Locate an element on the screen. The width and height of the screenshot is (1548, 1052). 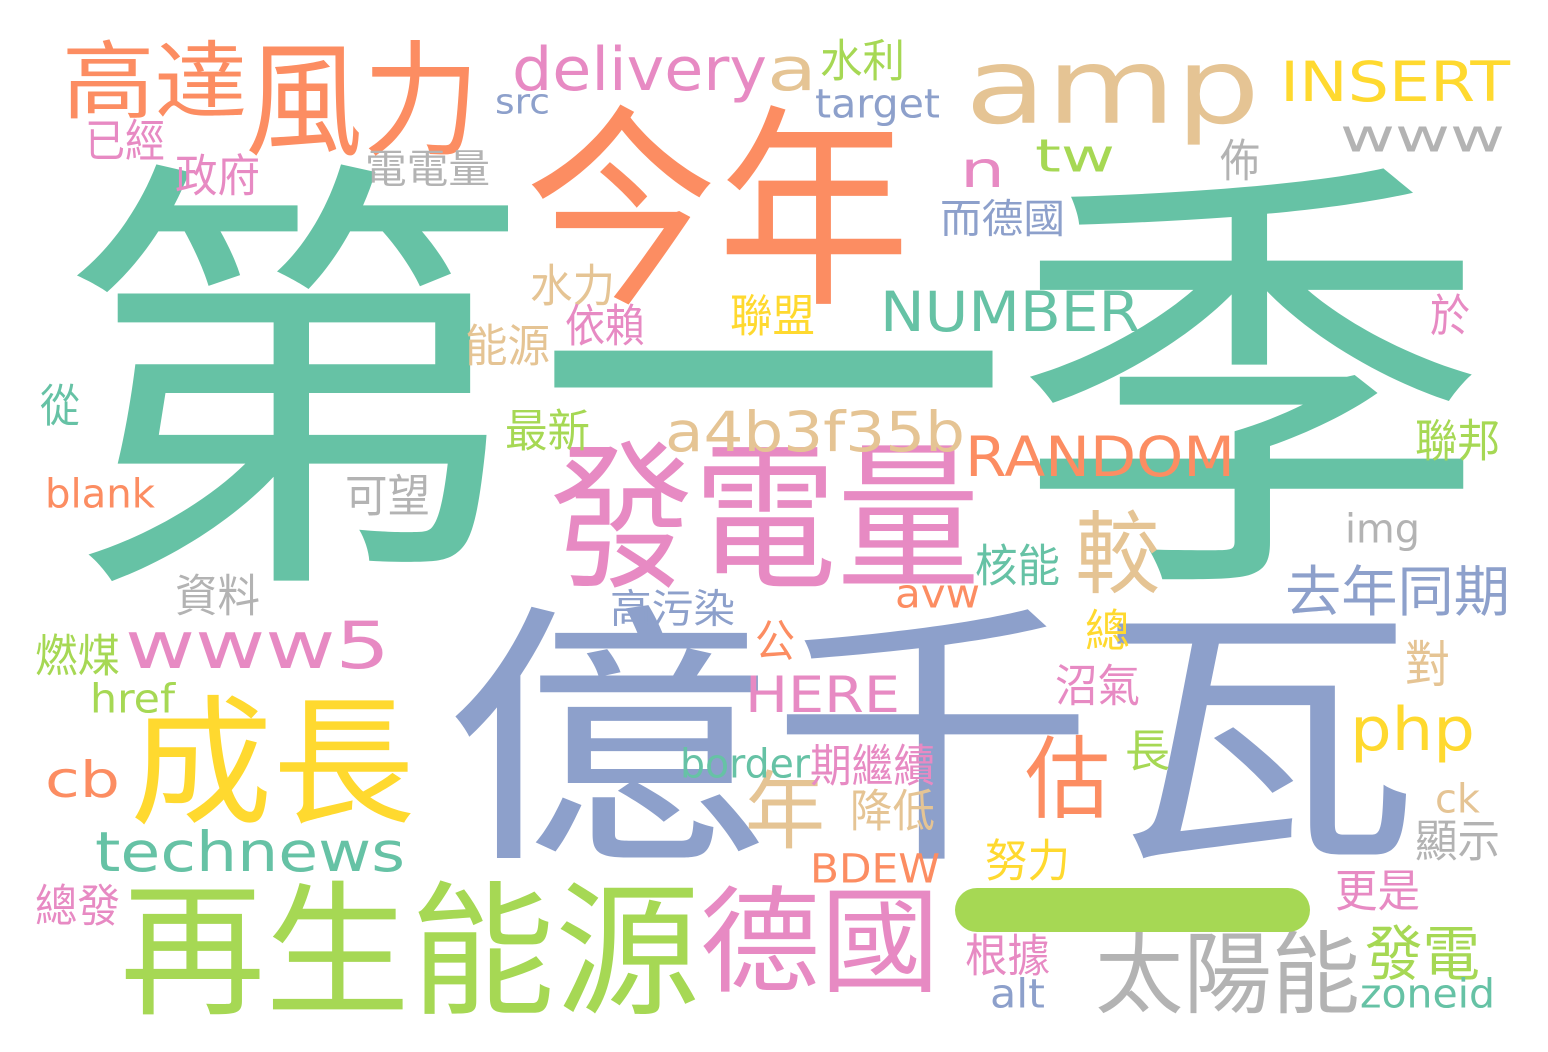
word-xian-shi: 顯示 is located at coordinates (1457, 841).